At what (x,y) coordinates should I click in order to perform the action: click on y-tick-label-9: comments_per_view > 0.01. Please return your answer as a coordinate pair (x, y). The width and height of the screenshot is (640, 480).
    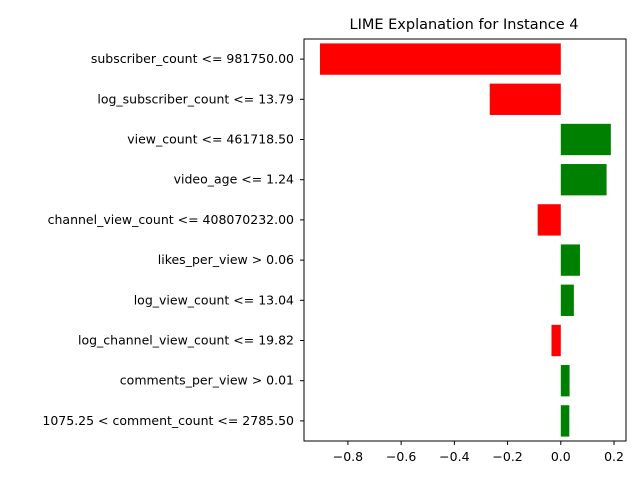
    Looking at the image, I should click on (207, 380).